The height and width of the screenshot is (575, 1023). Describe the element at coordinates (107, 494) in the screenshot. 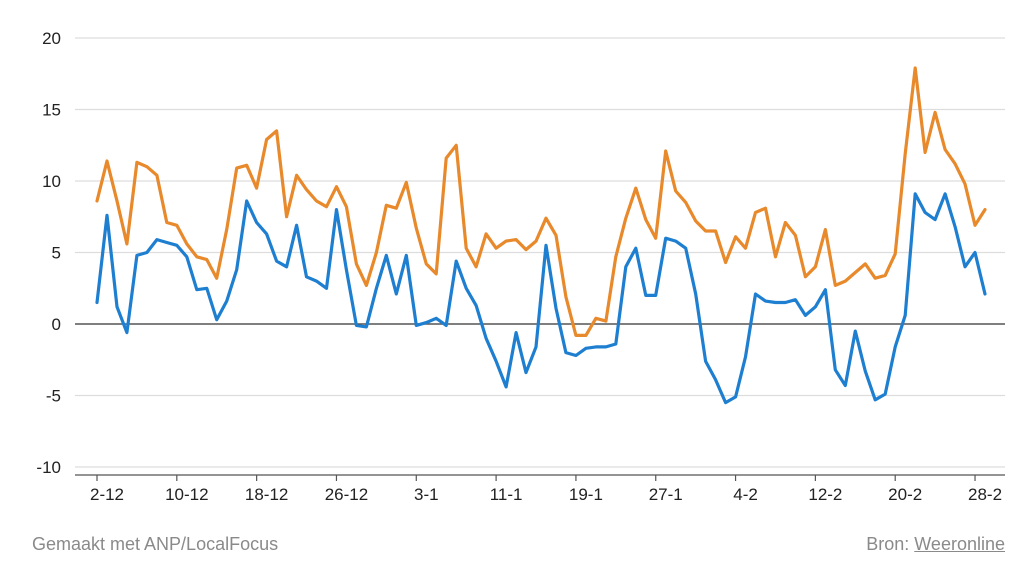

I see `x-tick-label: 2-12` at that location.